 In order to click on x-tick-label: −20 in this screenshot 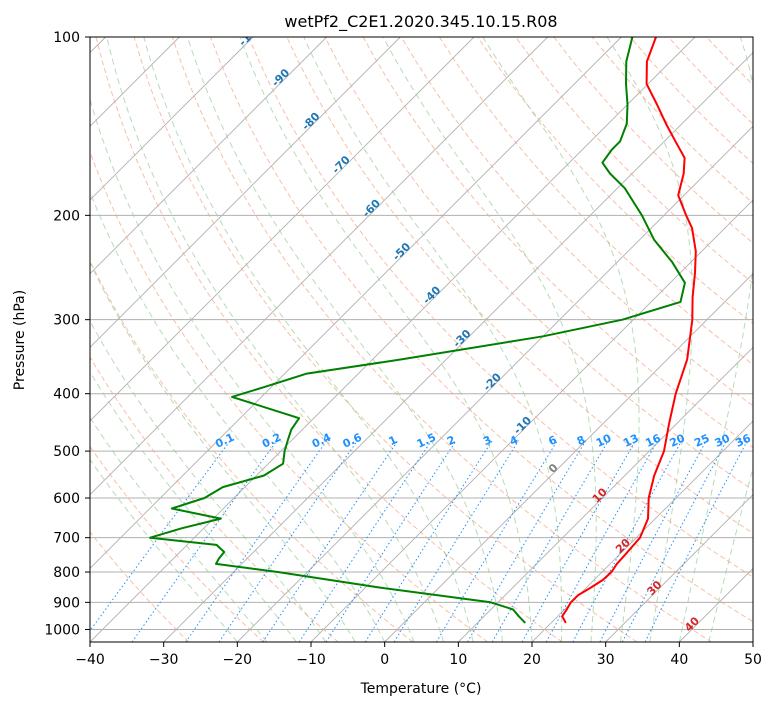, I will do `click(238, 660)`.